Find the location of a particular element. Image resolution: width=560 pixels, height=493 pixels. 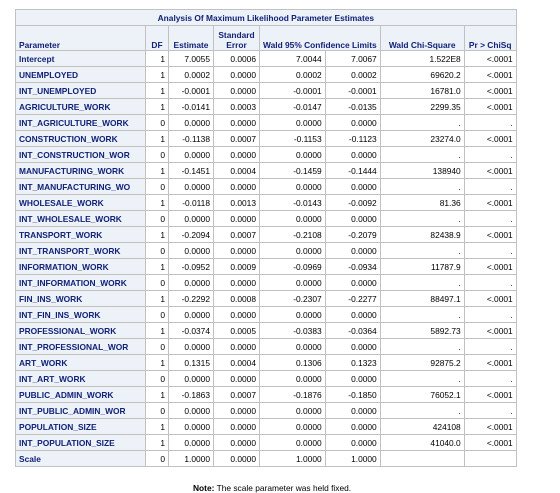

cell-lower-limit: -0.1876 is located at coordinates (292, 394).